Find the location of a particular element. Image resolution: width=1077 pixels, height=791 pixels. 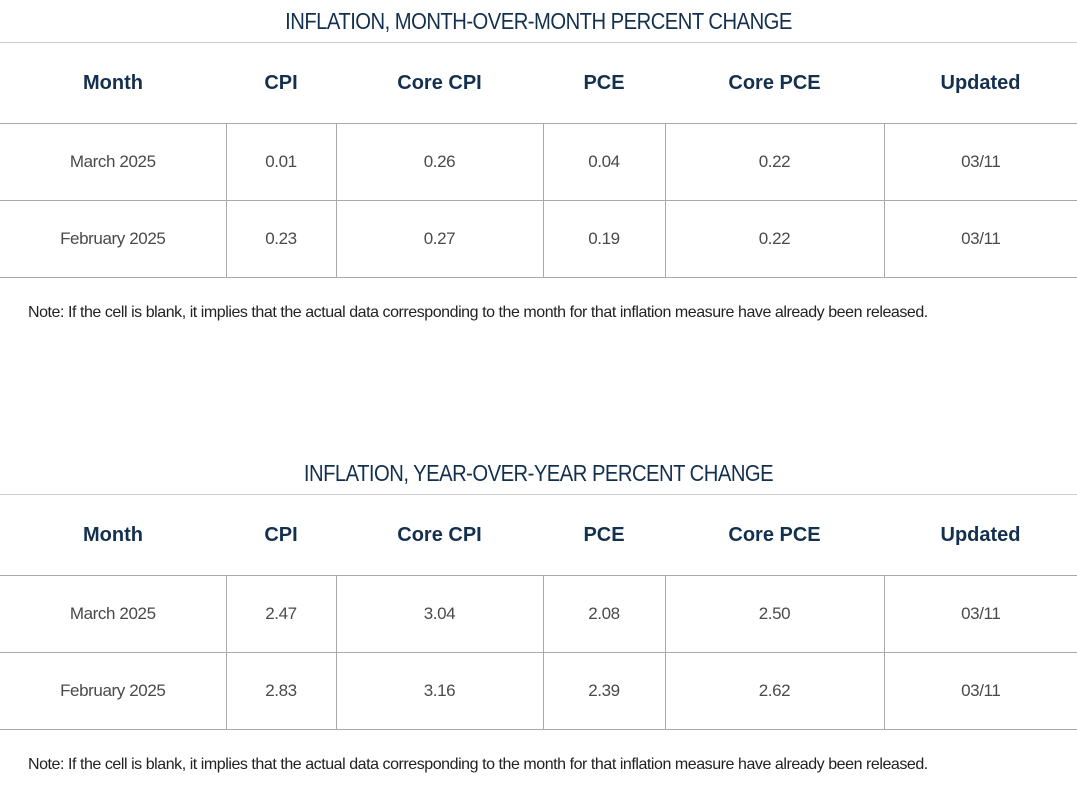

cell-pce: 2.39 is located at coordinates (603, 691).